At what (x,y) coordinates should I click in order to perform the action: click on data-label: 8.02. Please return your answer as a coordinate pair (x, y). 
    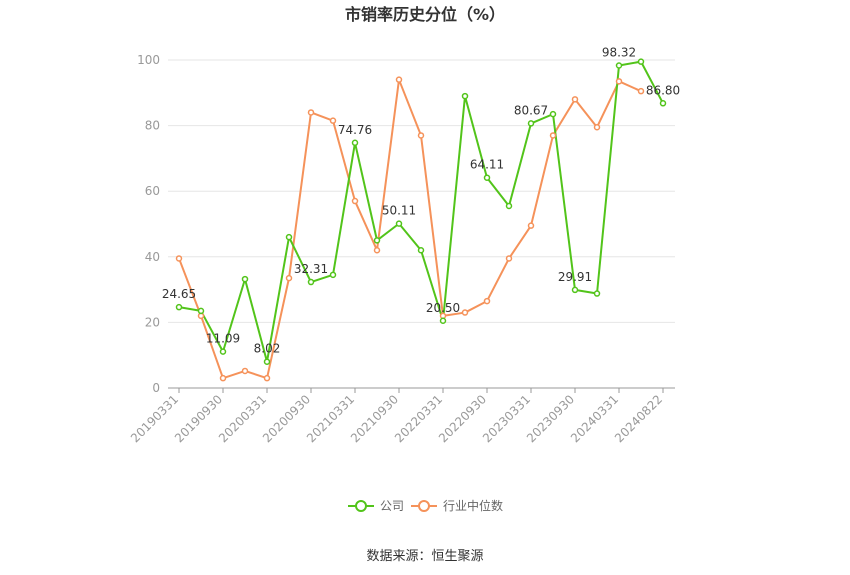
    Looking at the image, I should click on (267, 349).